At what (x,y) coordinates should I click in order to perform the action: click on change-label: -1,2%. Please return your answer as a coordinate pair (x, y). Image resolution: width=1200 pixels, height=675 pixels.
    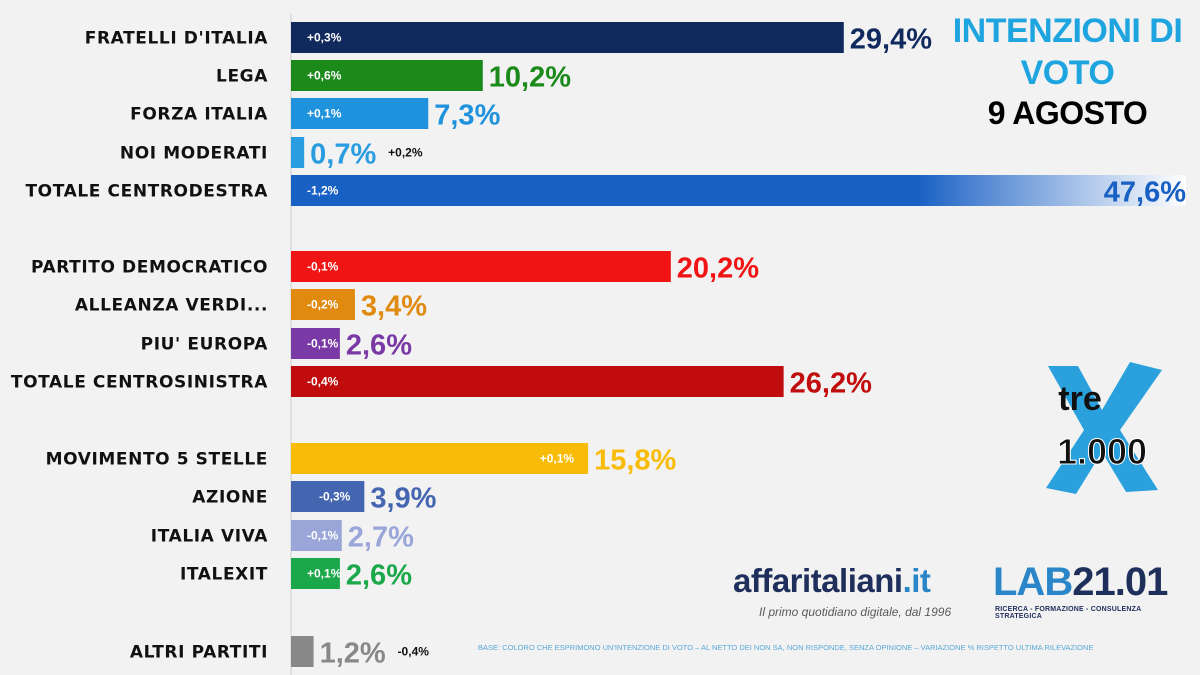
    Looking at the image, I should click on (323, 191).